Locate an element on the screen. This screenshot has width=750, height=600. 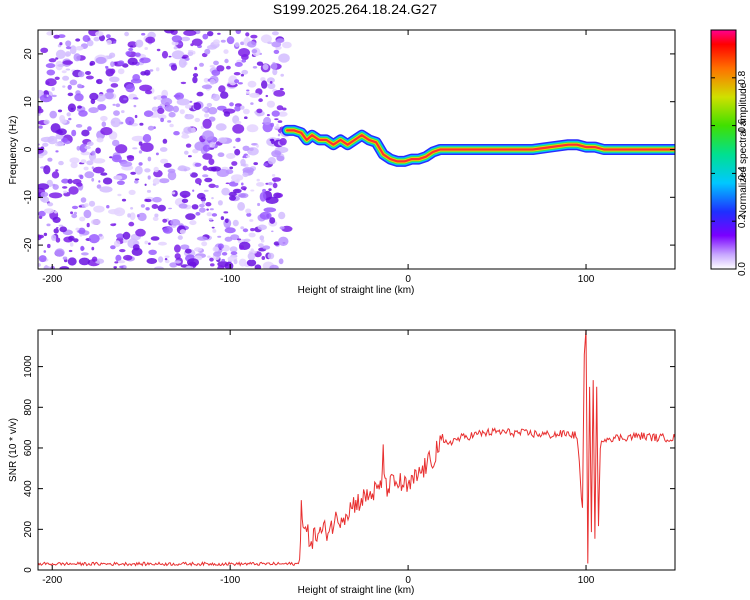
y-tick-label: 10 is located at coordinates (28, 102).